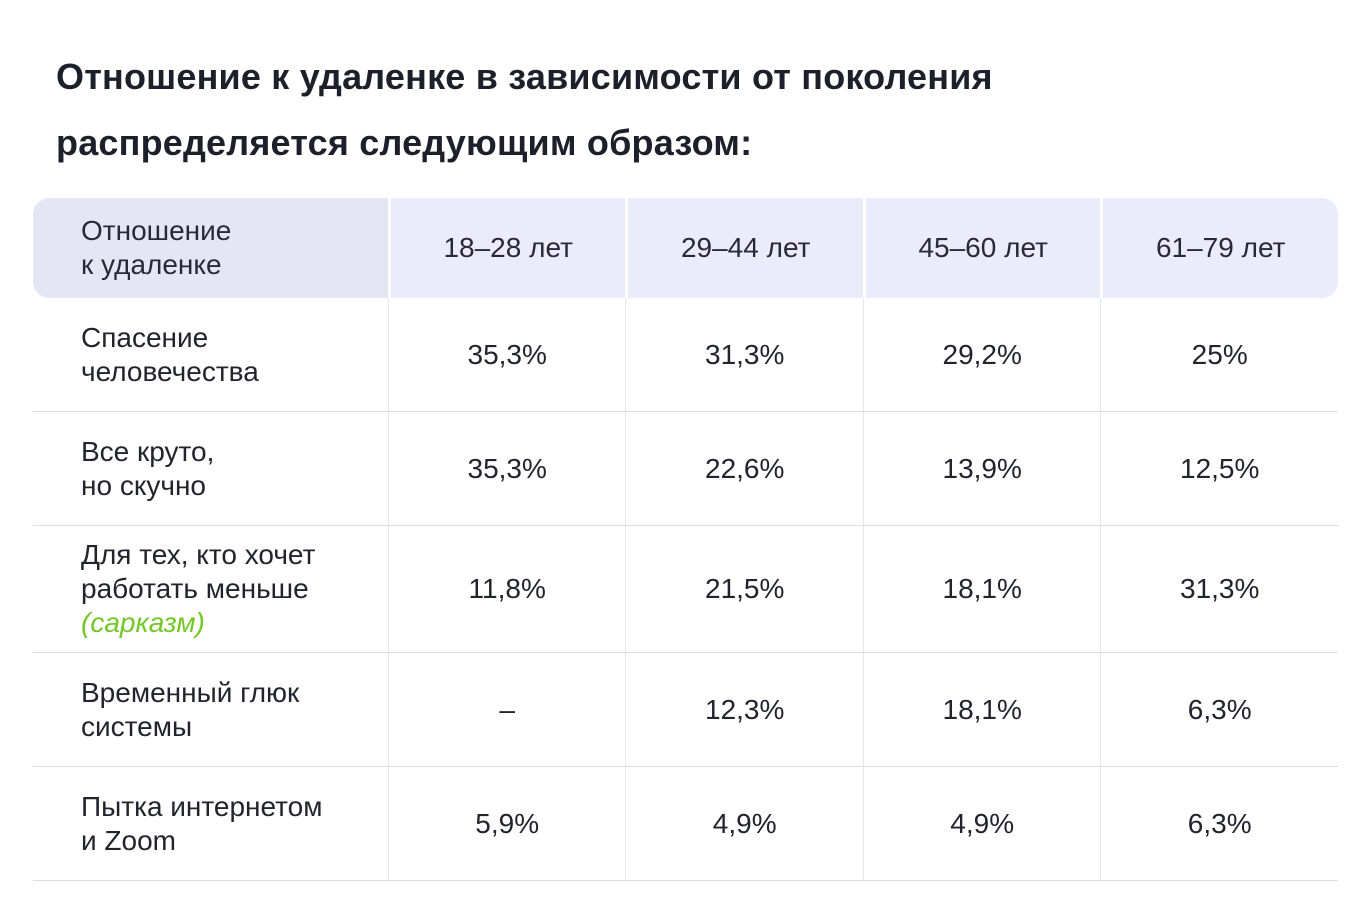  I want to click on header-cell-age-29-44: 29–44 лет, so click(744, 248).